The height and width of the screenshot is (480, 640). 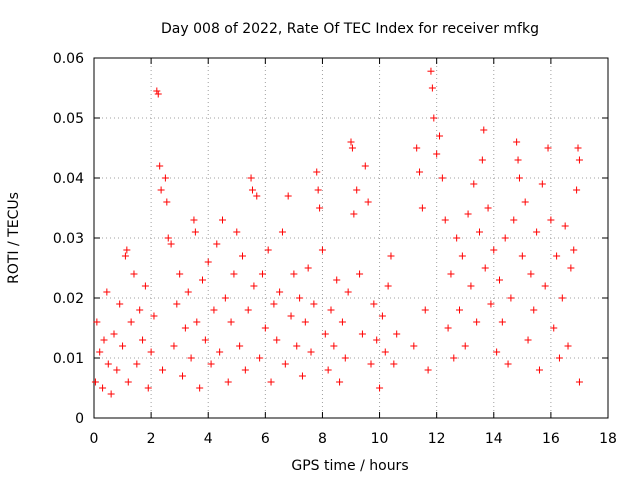 What do you see at coordinates (322, 439) in the screenshot?
I see `x-tick-label: 8` at bounding box center [322, 439].